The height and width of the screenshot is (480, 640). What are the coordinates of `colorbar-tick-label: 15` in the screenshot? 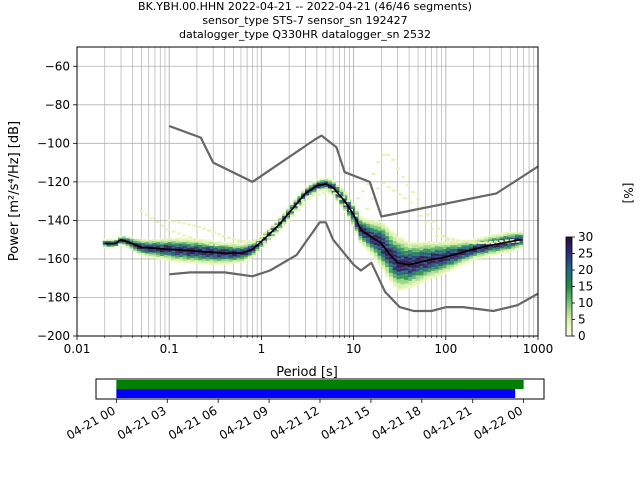 It's located at (585, 287).